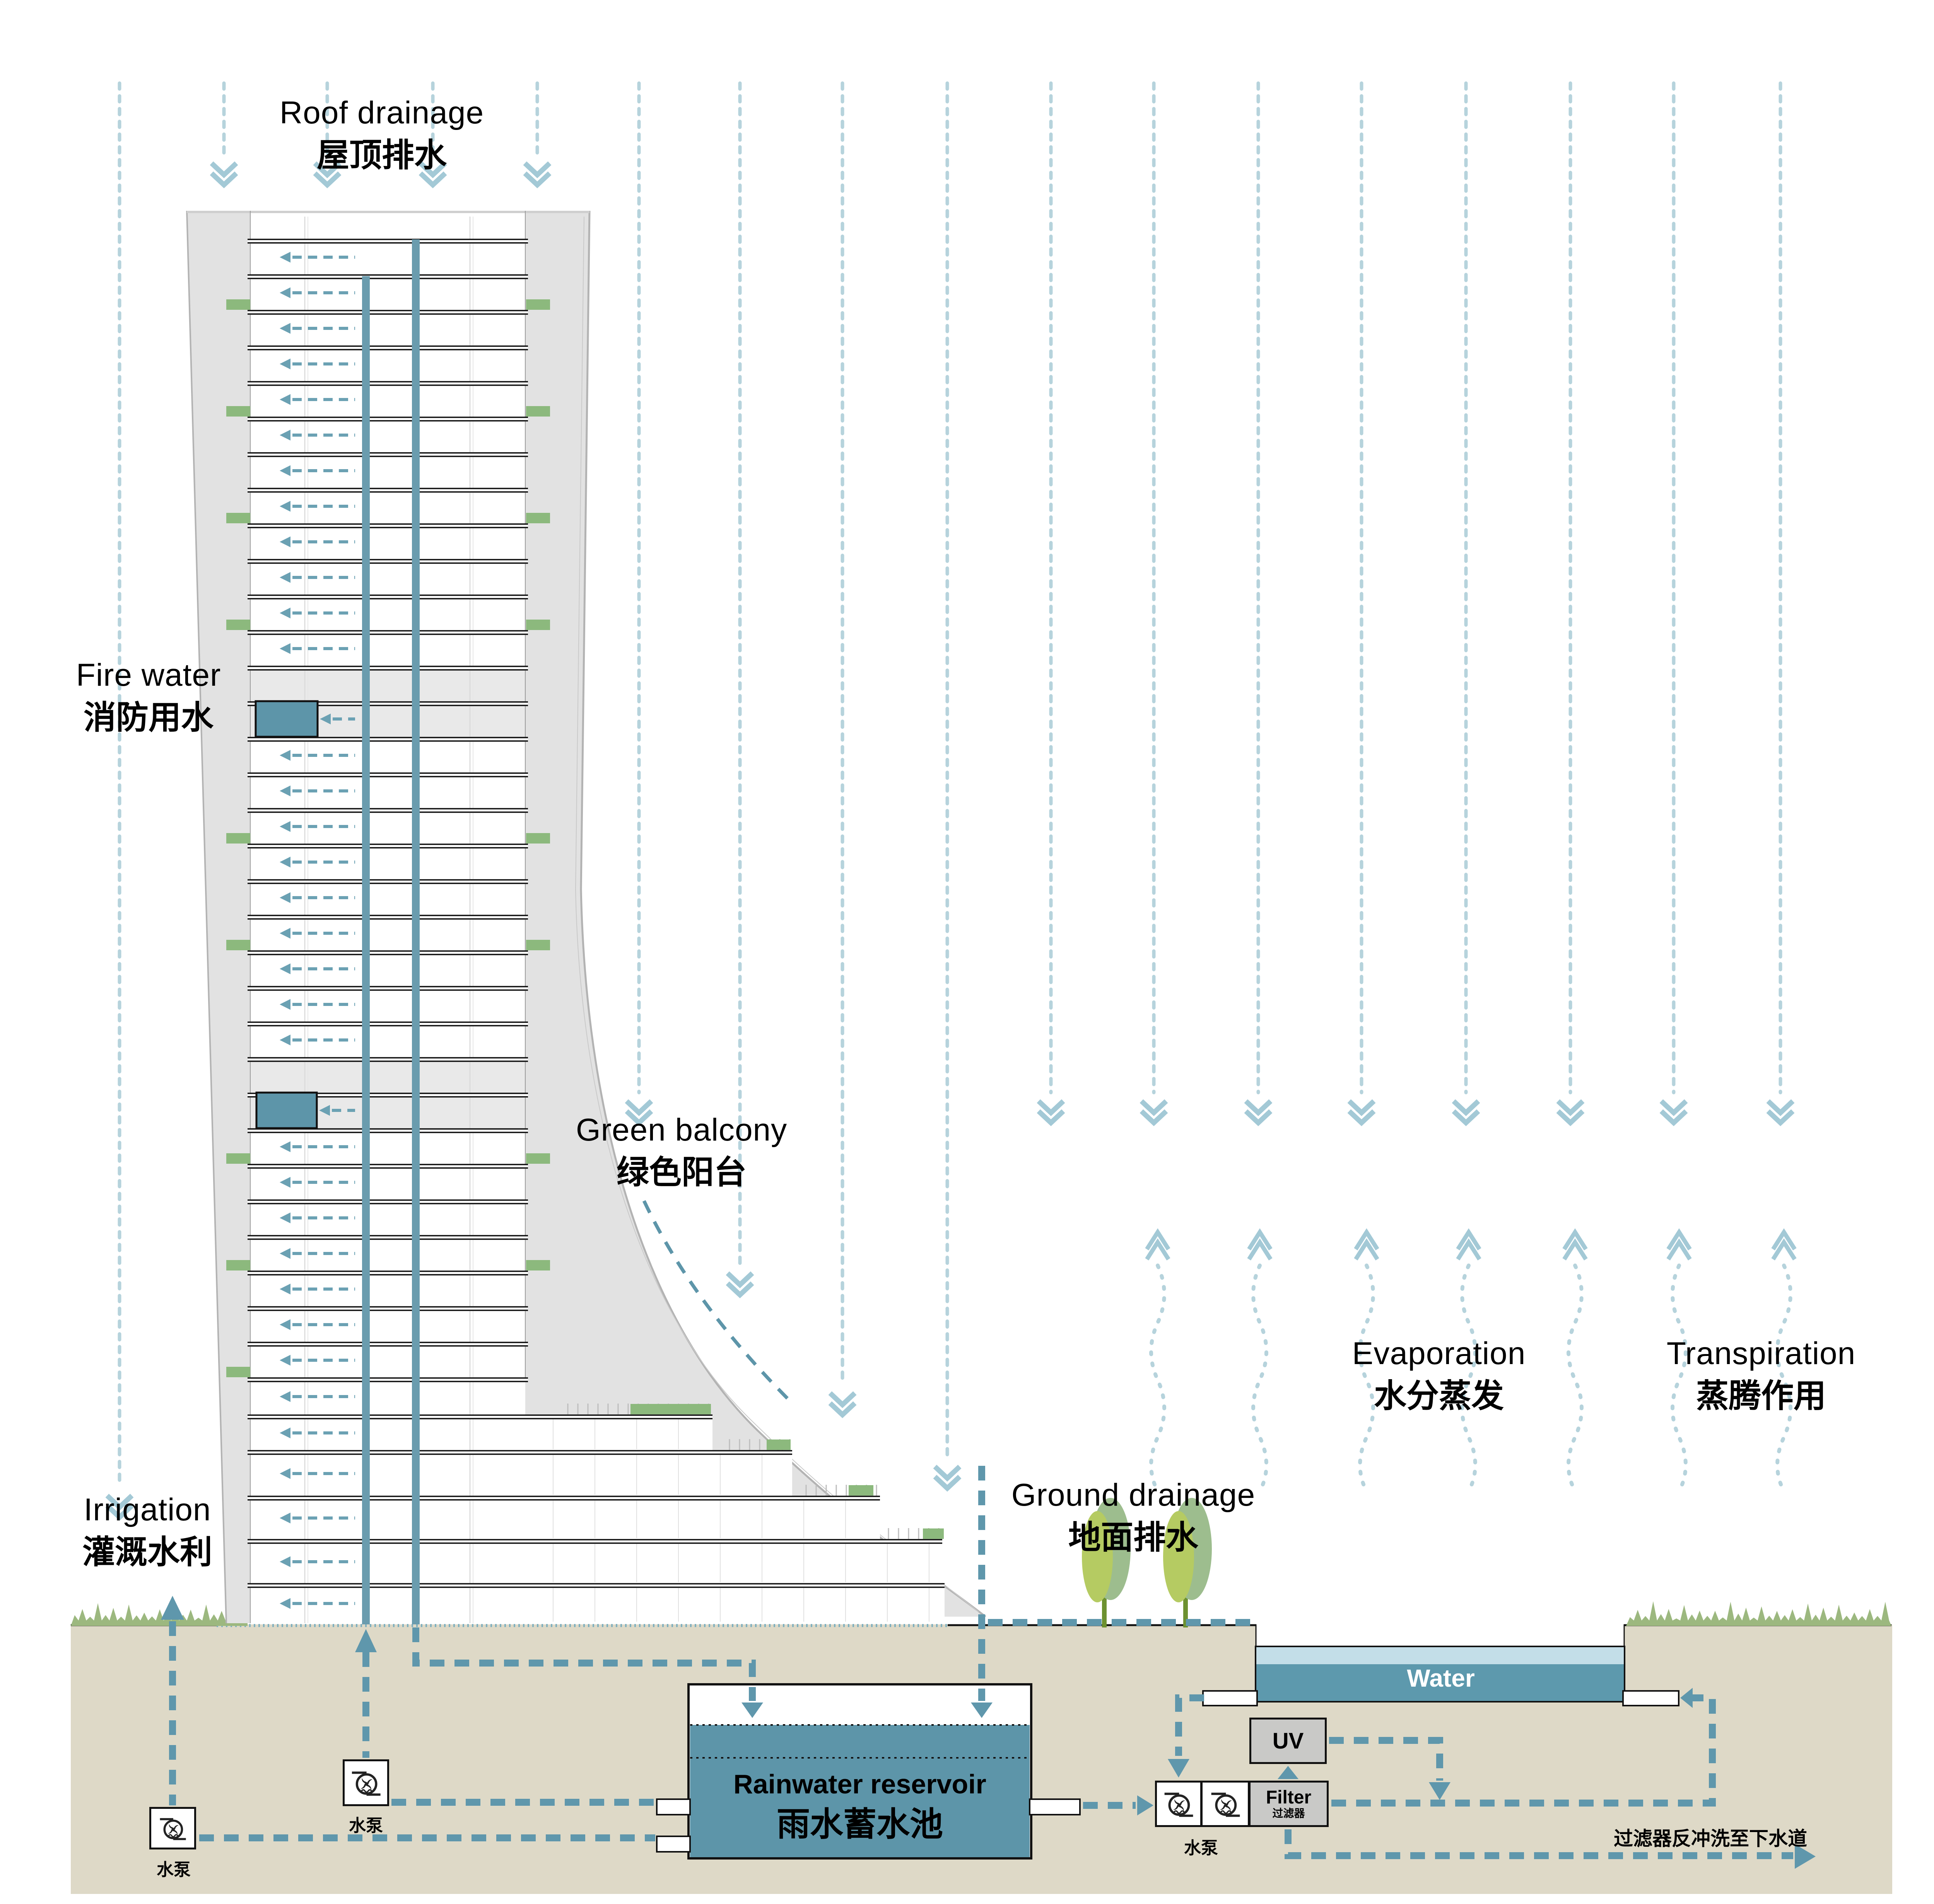 The image size is (1934, 1904). I want to click on pump-building, so click(366, 1782).